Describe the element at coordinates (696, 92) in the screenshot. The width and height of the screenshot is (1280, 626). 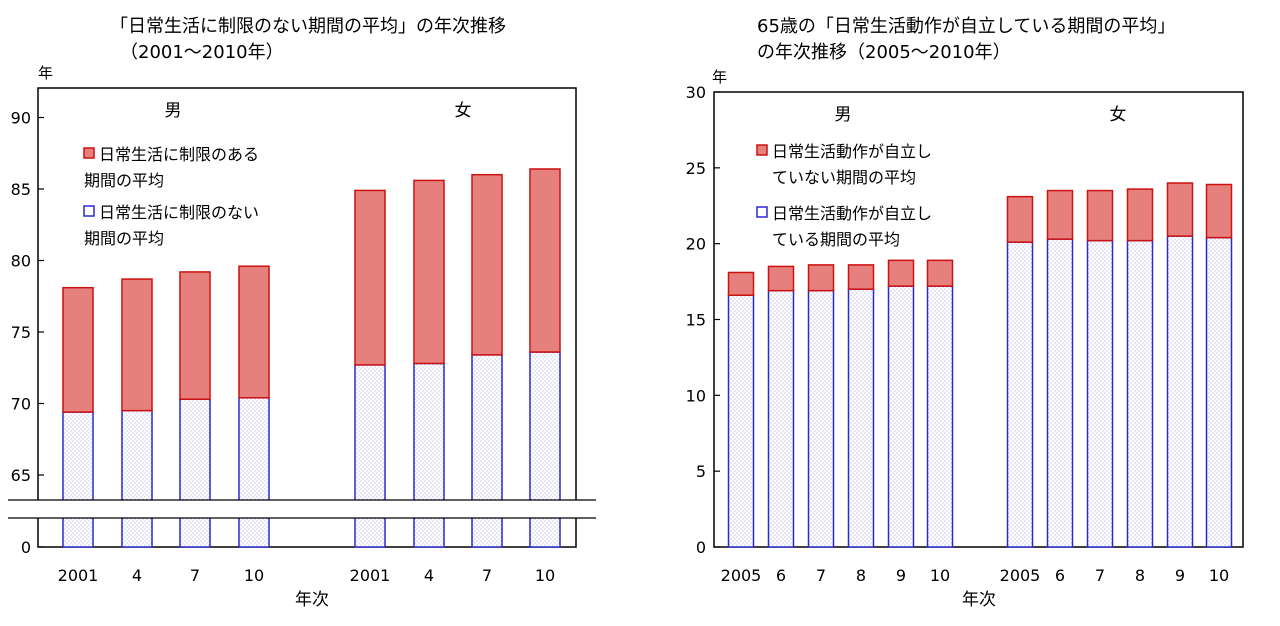
I see `y-tick-label: 30` at that location.